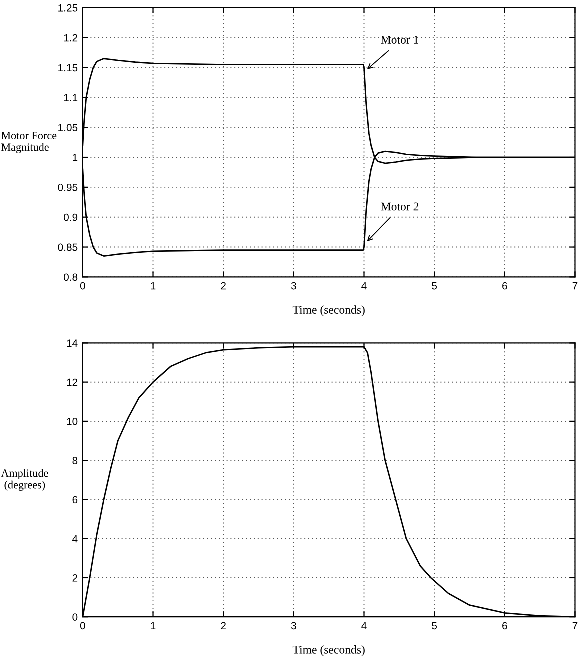  What do you see at coordinates (68, 248) in the screenshot?
I see `y-tick-label: 0.85` at bounding box center [68, 248].